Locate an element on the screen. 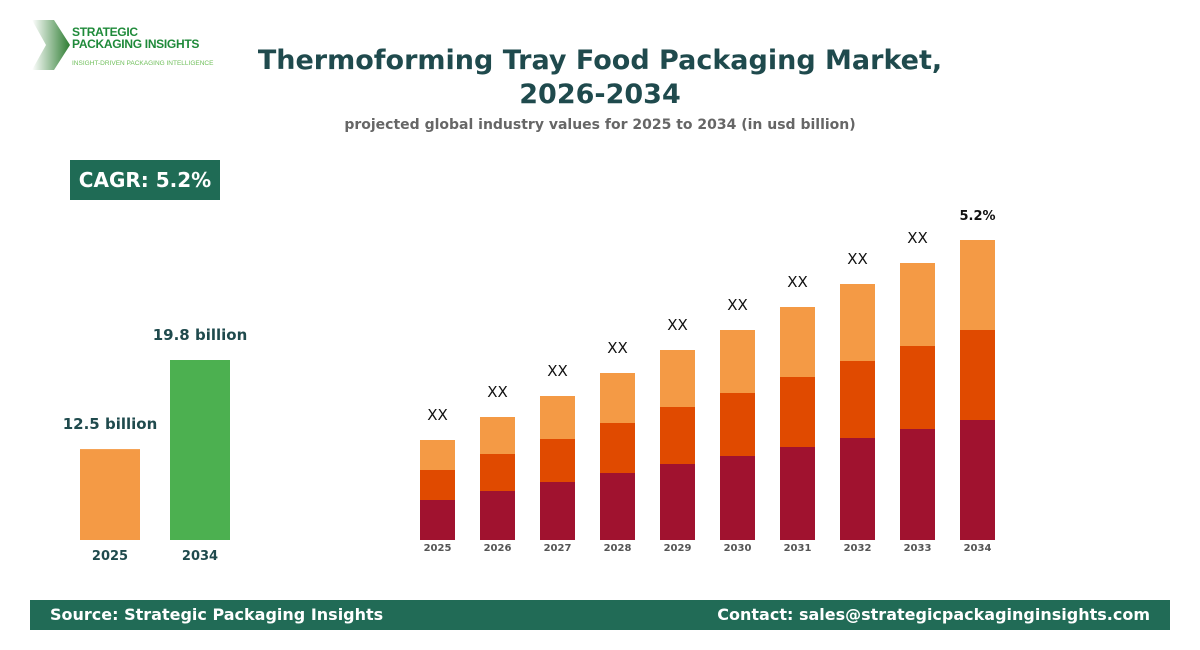  x-tick-label: 2027 is located at coordinates (558, 548).